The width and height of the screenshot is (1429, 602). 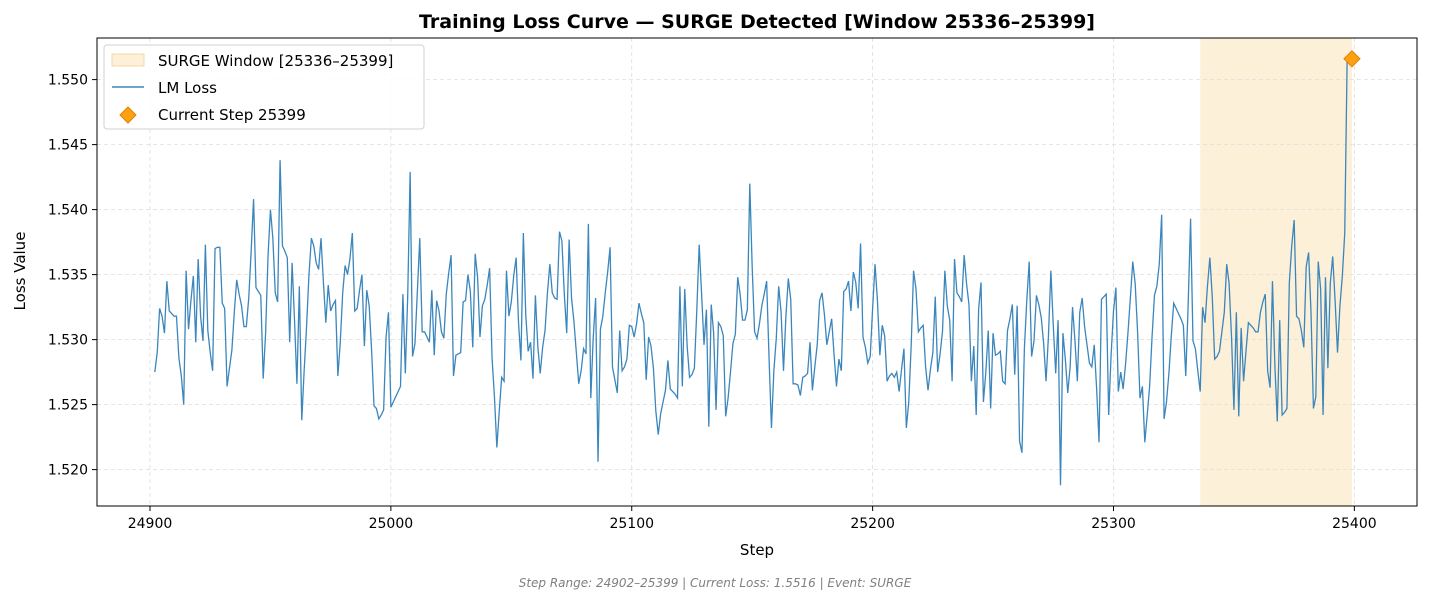 I want to click on x-tick-label: 24900, so click(x=150, y=524).